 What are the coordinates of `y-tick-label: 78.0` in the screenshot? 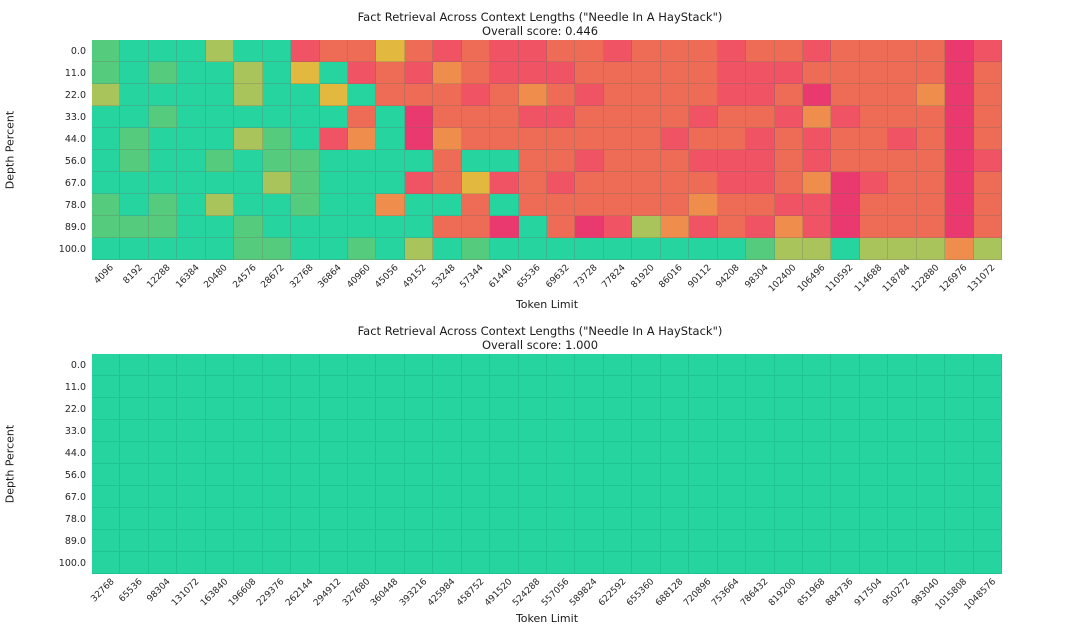 It's located at (75, 205).